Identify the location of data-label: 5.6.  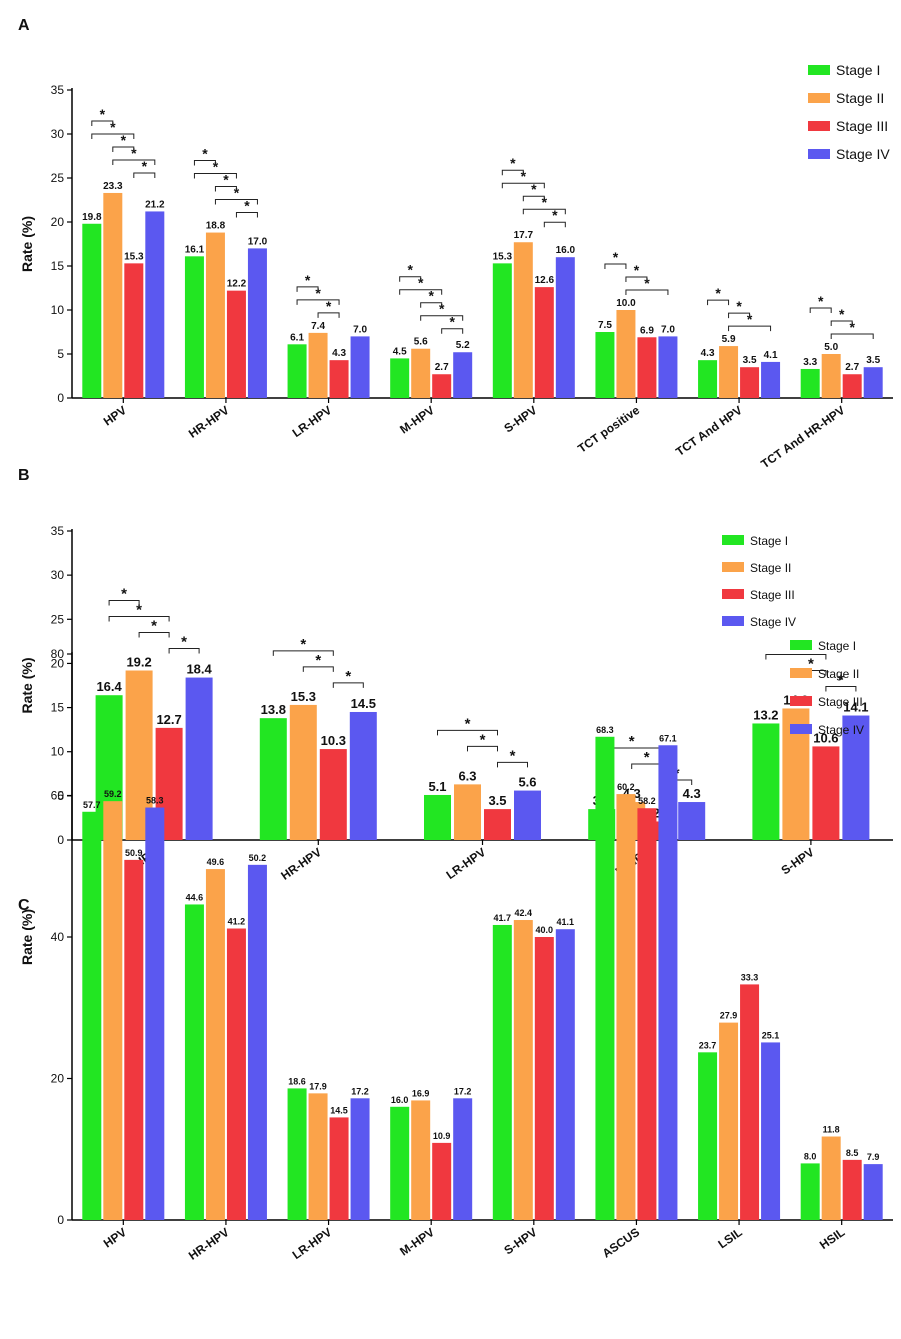
(421, 342).